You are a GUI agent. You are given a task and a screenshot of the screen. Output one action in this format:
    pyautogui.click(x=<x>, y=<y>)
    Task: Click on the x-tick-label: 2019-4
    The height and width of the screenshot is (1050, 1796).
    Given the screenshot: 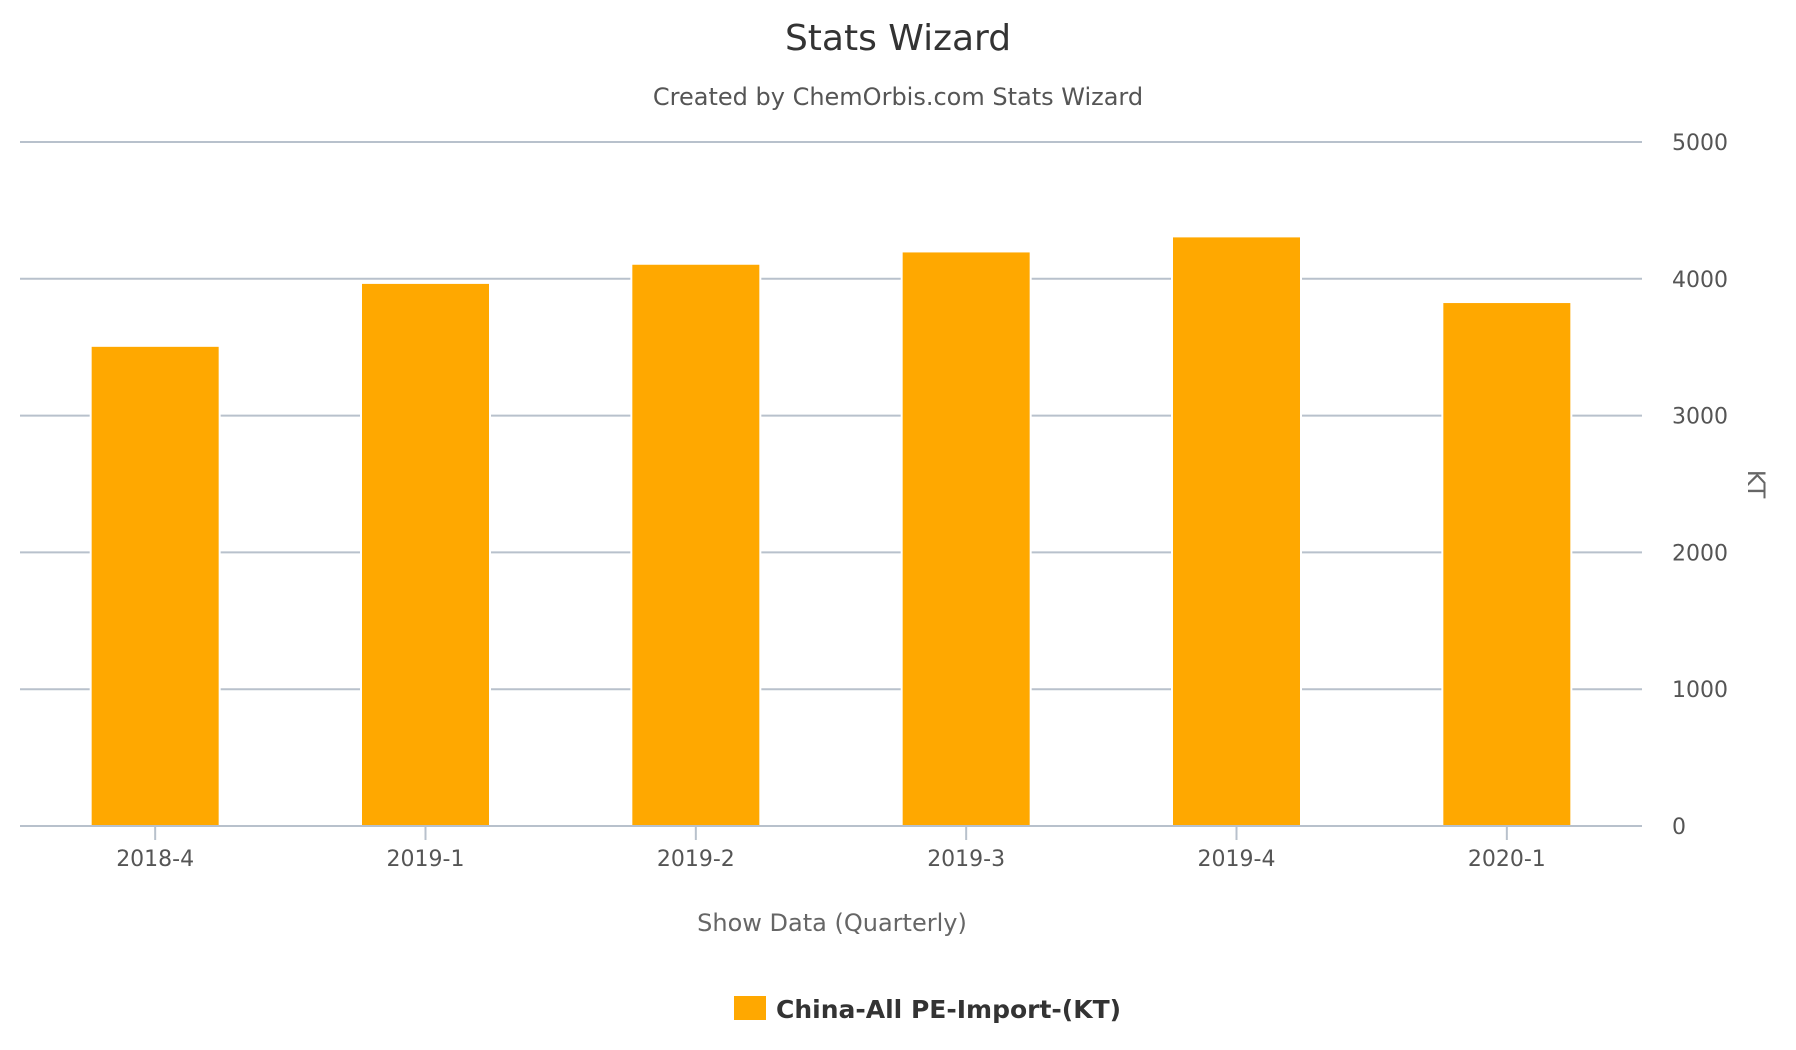 What is the action you would take?
    pyautogui.click(x=1237, y=859)
    